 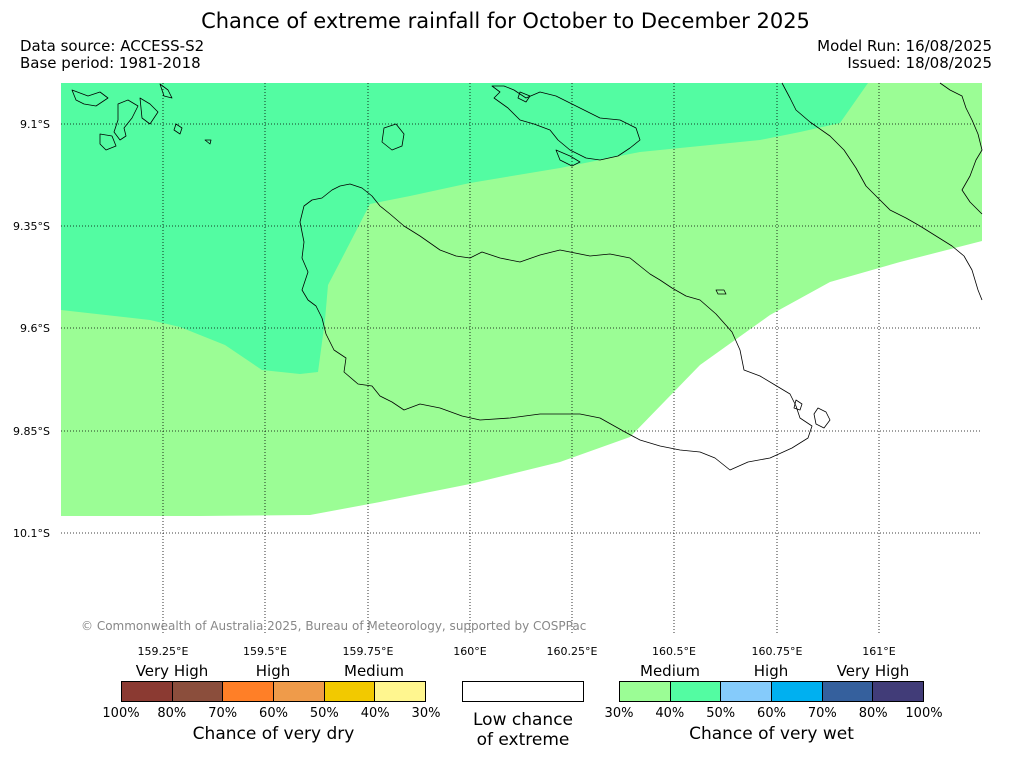 I want to click on dry-colorbar, so click(x=273, y=691).